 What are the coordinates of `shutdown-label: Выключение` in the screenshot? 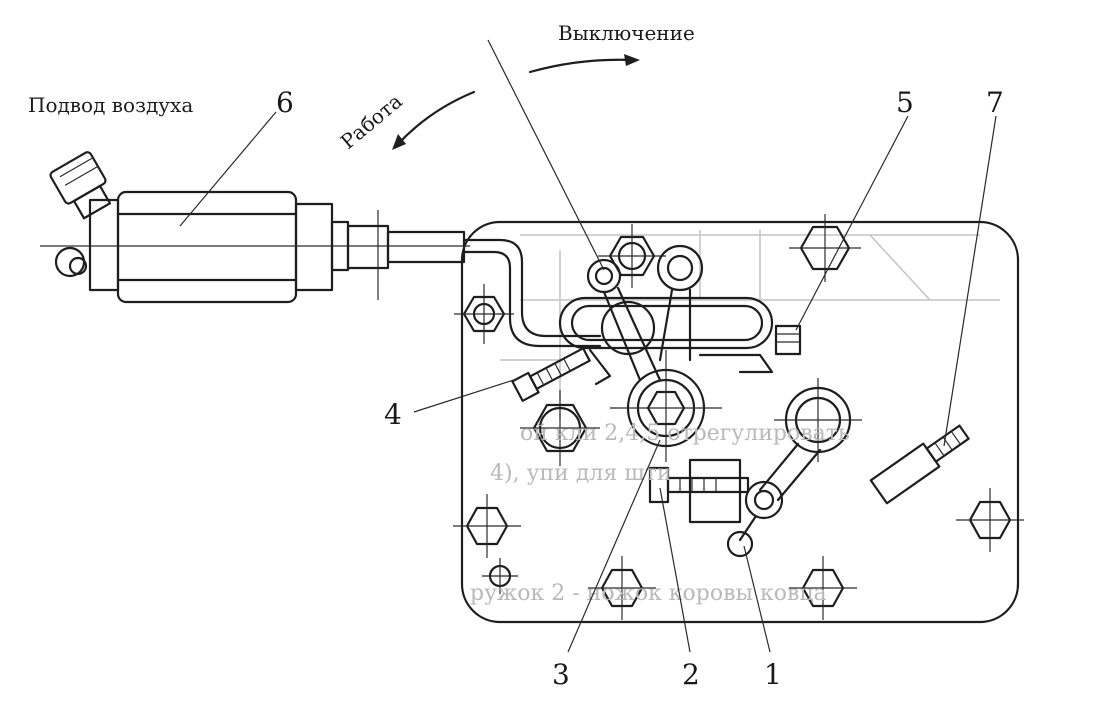 It's located at (626, 33).